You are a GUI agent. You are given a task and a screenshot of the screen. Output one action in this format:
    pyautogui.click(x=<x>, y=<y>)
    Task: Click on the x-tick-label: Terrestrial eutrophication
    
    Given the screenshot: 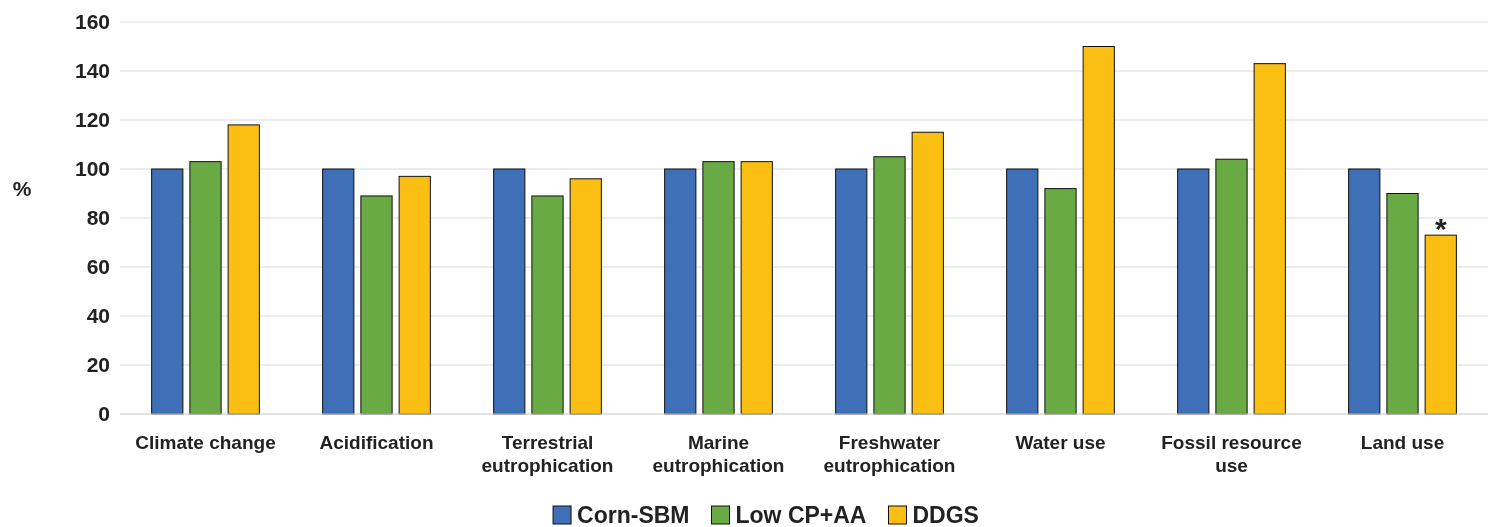 What is the action you would take?
    pyautogui.click(x=547, y=454)
    